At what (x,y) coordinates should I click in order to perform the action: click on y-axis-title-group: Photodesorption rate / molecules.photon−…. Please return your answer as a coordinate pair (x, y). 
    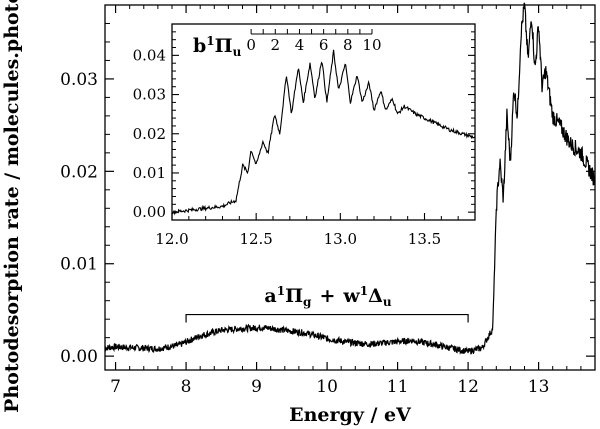
    Looking at the image, I should click on (11, 206).